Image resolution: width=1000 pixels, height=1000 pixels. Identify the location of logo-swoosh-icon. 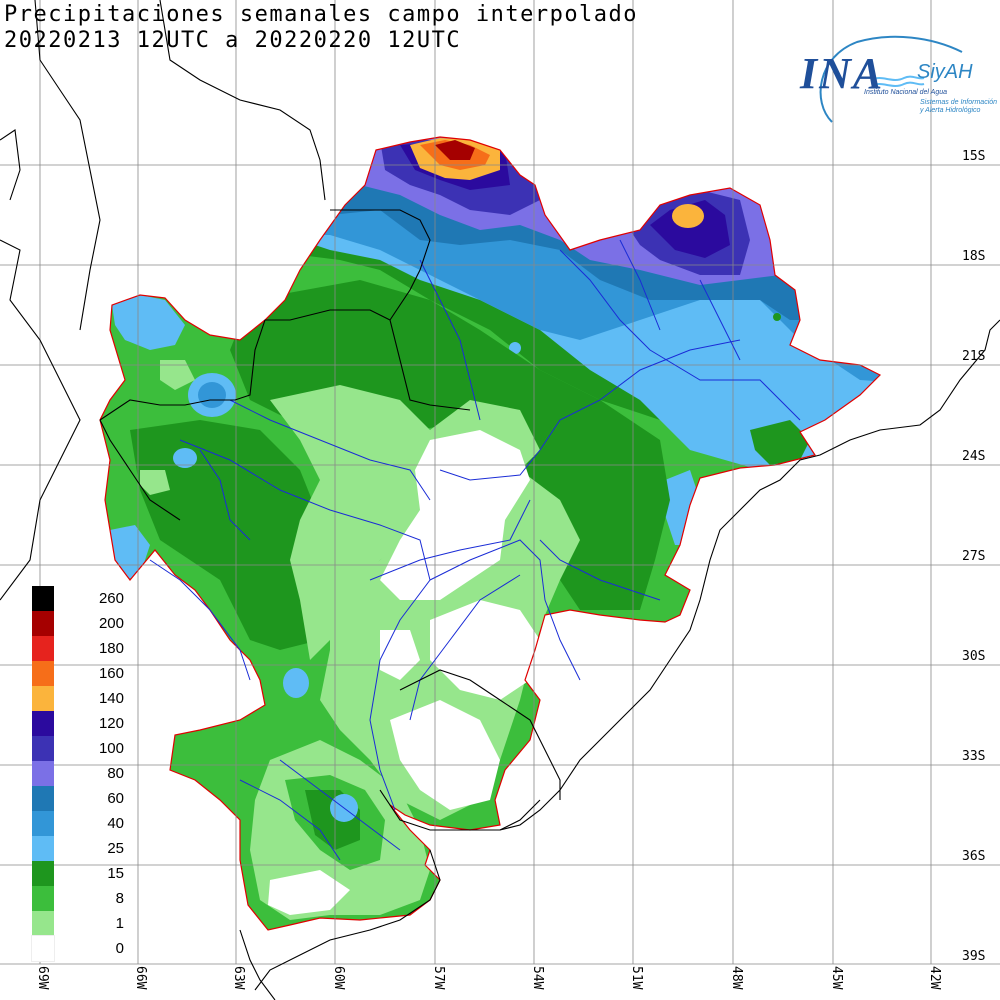
(891, 79).